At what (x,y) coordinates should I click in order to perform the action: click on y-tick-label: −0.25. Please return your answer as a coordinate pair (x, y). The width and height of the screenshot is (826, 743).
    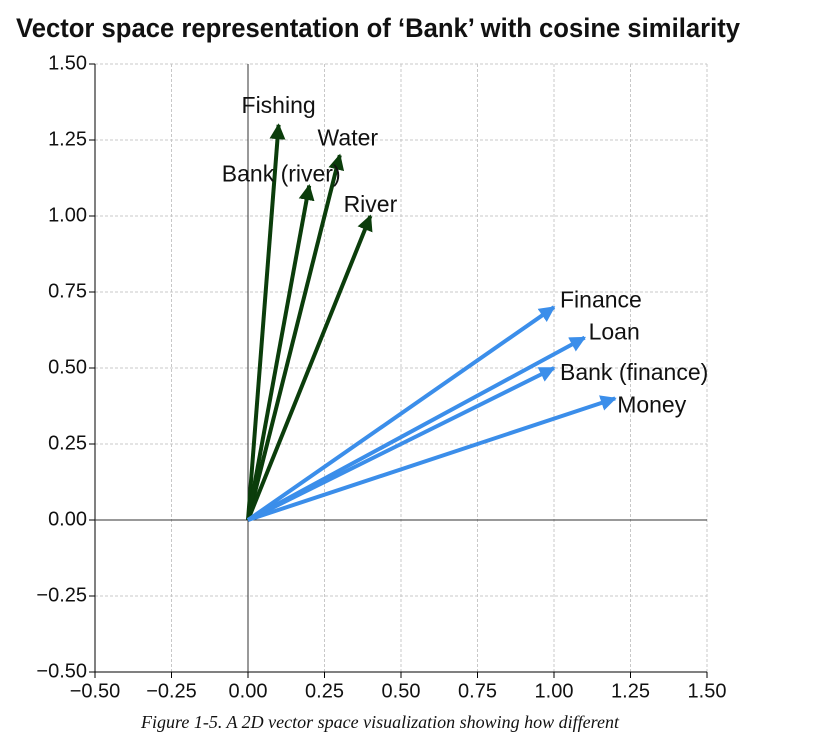
    Looking at the image, I should click on (61, 595).